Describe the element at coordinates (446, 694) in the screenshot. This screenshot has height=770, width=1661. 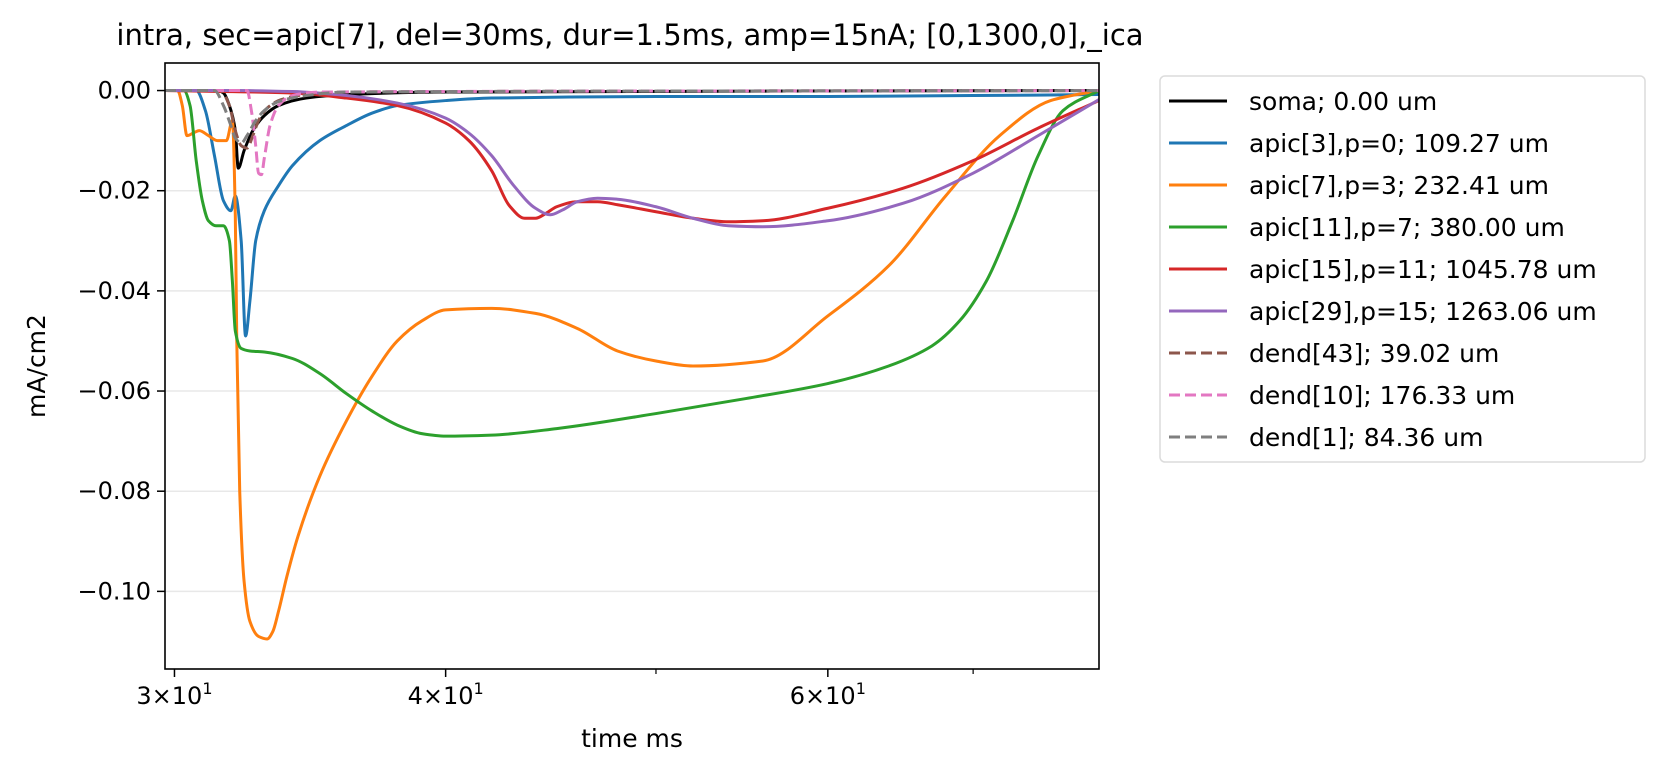
I see `x-tick-label: 4×101` at that location.